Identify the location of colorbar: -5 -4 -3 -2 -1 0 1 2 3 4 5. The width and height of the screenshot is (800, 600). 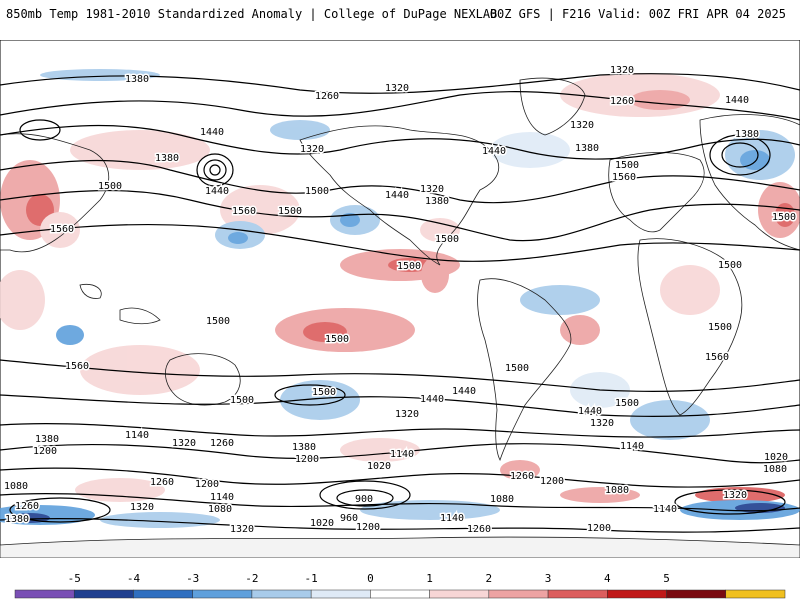
(400, 585).